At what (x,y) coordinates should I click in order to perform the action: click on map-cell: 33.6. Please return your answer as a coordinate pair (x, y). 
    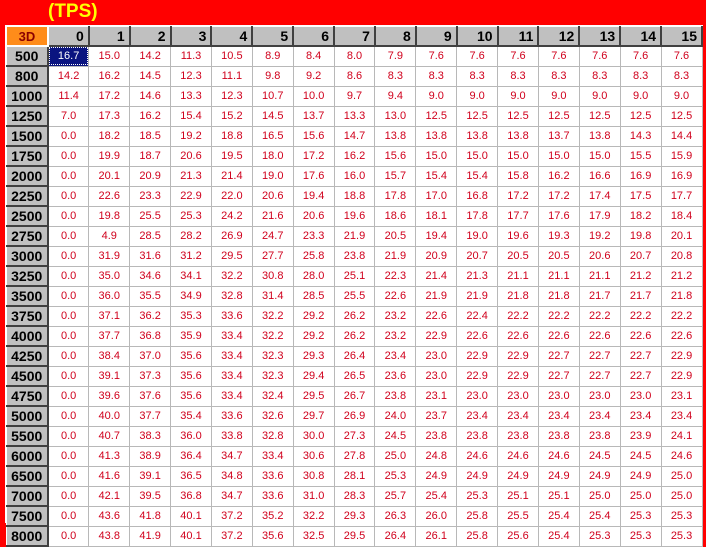
    Looking at the image, I should click on (231, 316).